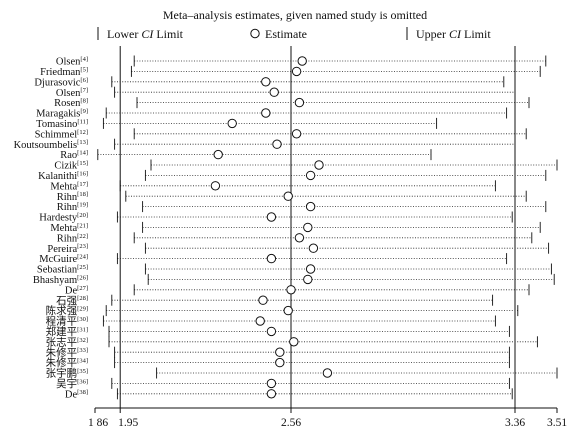 Image resolution: width=580 pixels, height=439 pixels. I want to click on study-name: Friedman, so click(60, 72).